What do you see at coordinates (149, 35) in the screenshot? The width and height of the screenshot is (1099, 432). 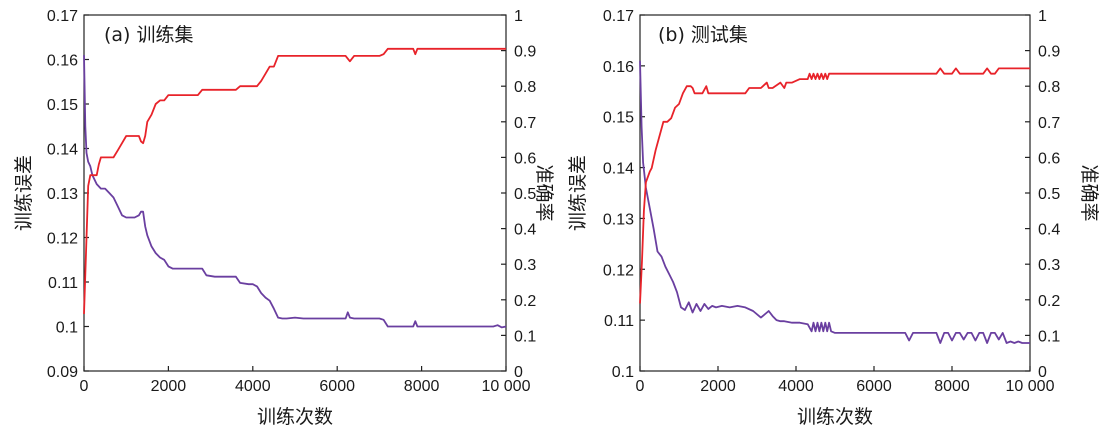 I see `panel-title: (a) 训练集` at bounding box center [149, 35].